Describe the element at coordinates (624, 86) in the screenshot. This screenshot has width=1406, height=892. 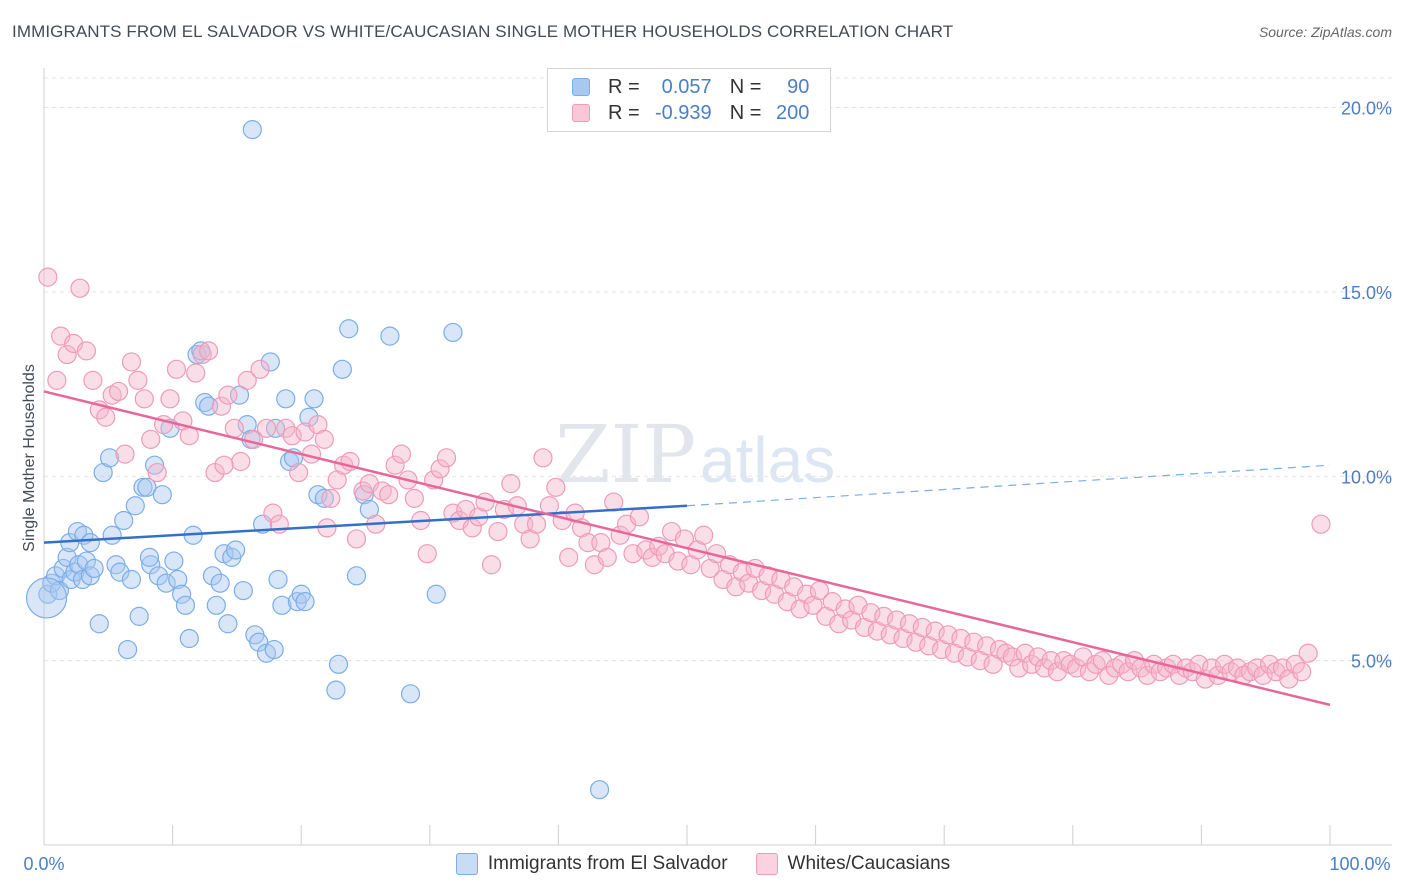
I see `legend-r-label: R =` at that location.